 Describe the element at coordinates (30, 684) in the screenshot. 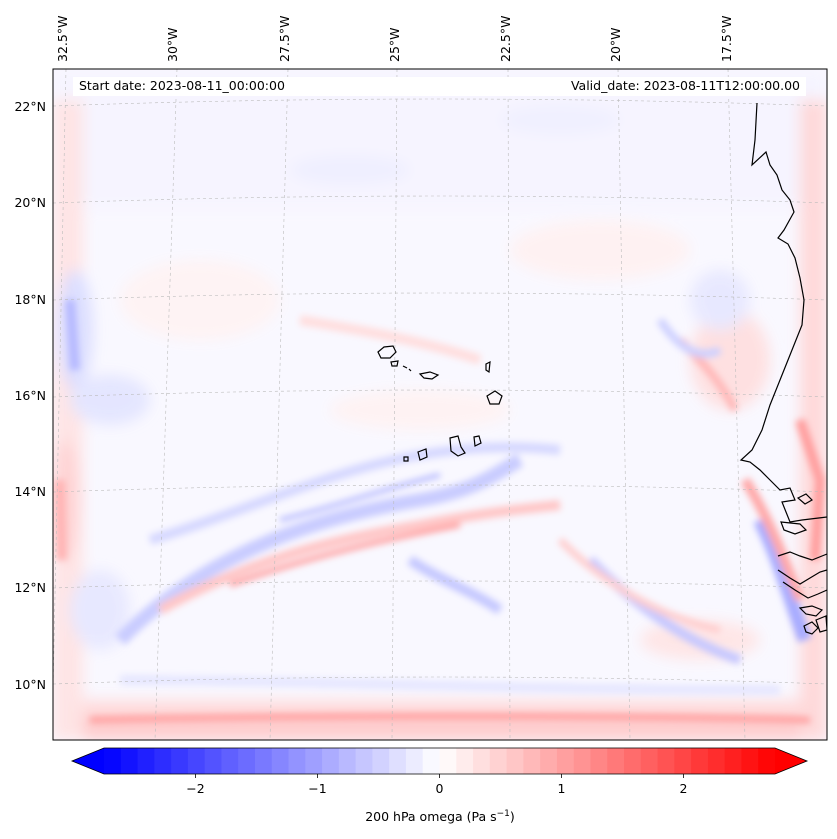

I see `lat-label-10n: 10°N` at that location.